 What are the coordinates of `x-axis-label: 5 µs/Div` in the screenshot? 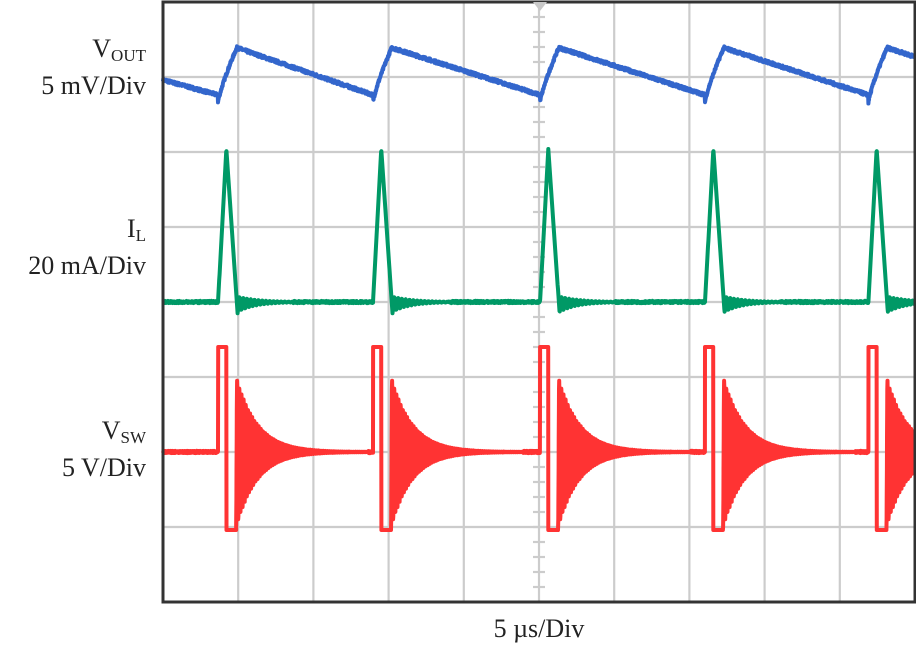 It's located at (539, 628).